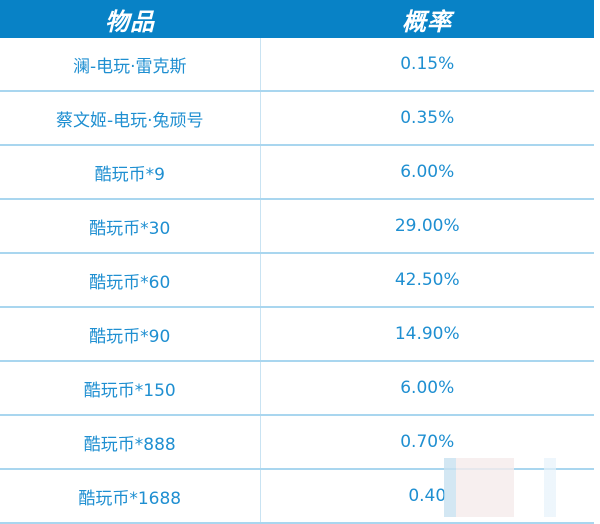  Describe the element at coordinates (427, 226) in the screenshot. I see `probability-cell: 29.00%` at that location.